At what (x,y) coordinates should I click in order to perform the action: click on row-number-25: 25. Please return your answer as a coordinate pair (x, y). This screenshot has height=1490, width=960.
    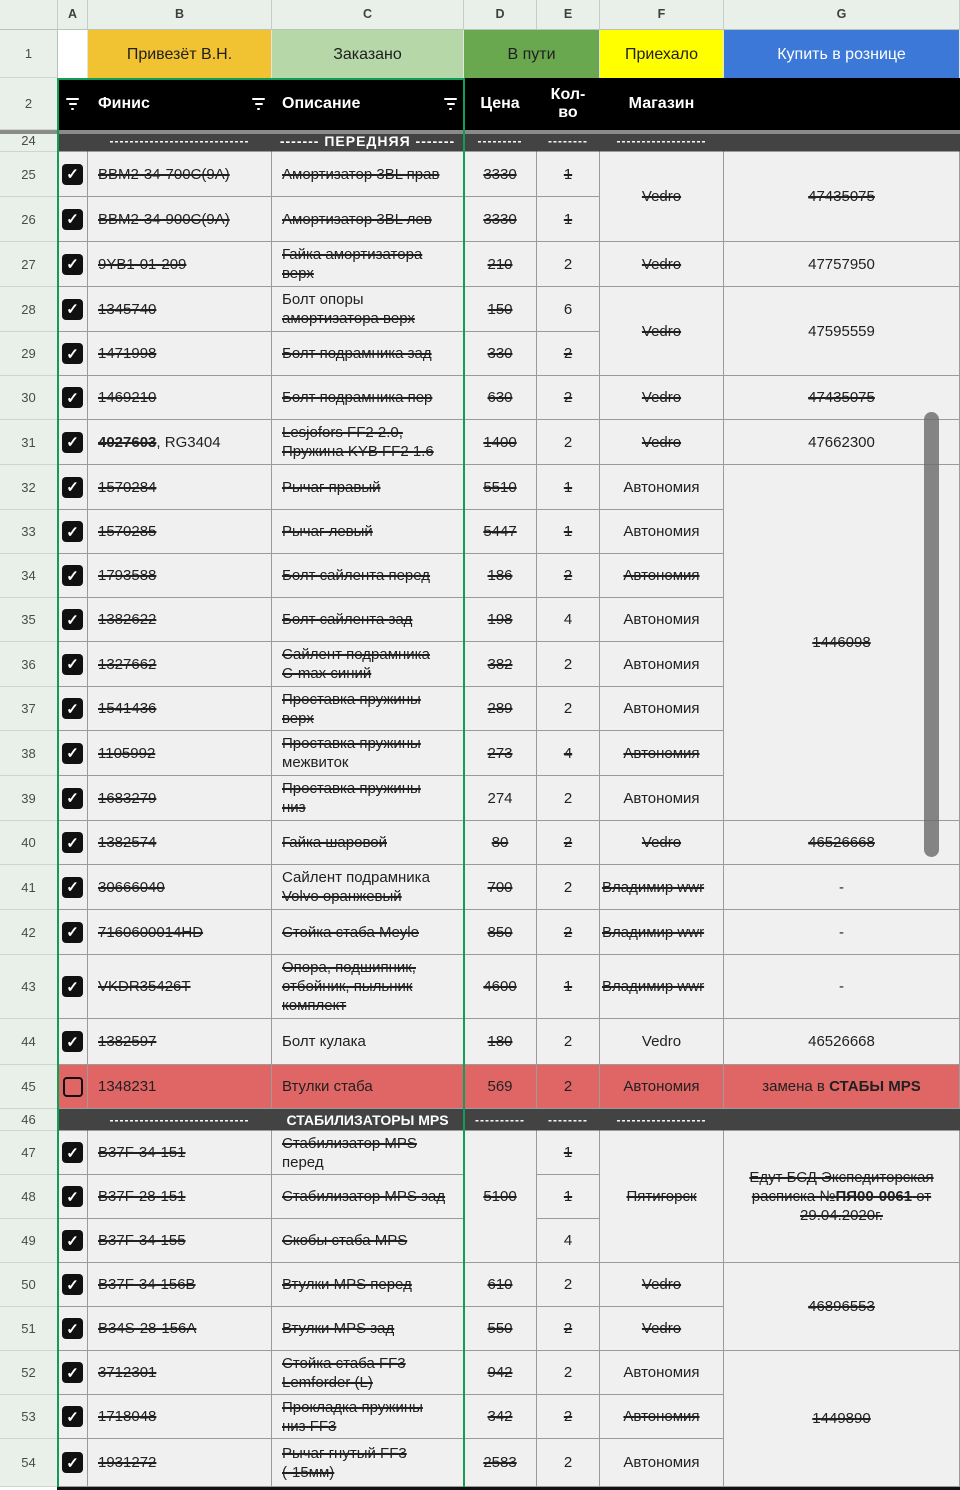
    Looking at the image, I should click on (29, 174).